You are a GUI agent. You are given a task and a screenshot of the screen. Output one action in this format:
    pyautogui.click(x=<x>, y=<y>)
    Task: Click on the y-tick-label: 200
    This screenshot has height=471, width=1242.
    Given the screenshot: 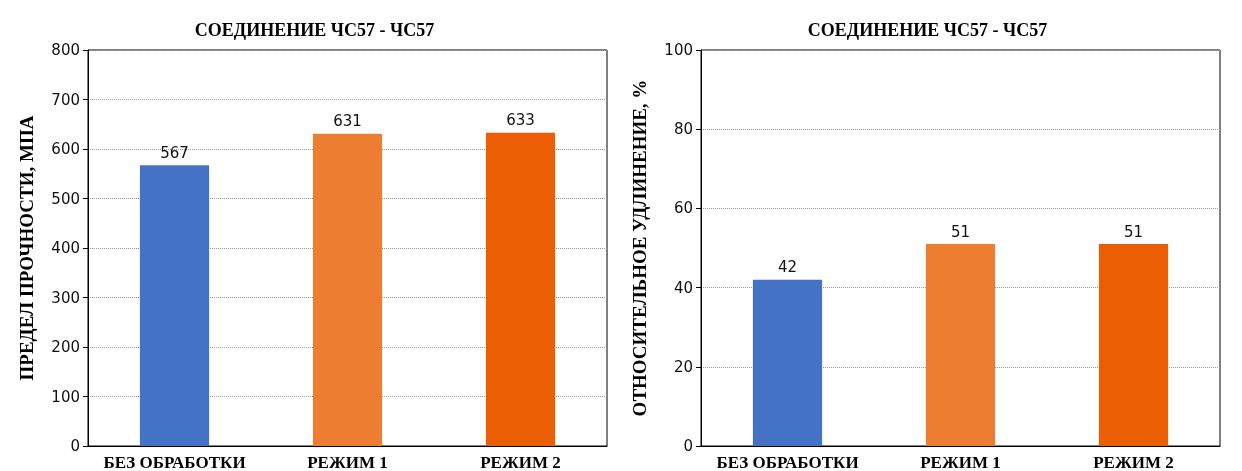 What is the action you would take?
    pyautogui.click(x=65, y=347)
    